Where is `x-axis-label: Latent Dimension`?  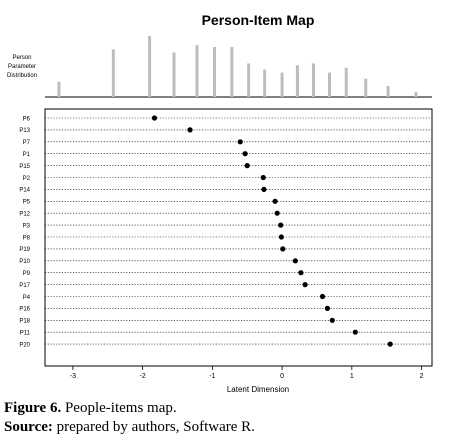
x-axis-label: Latent Dimension is located at coordinates (258, 389).